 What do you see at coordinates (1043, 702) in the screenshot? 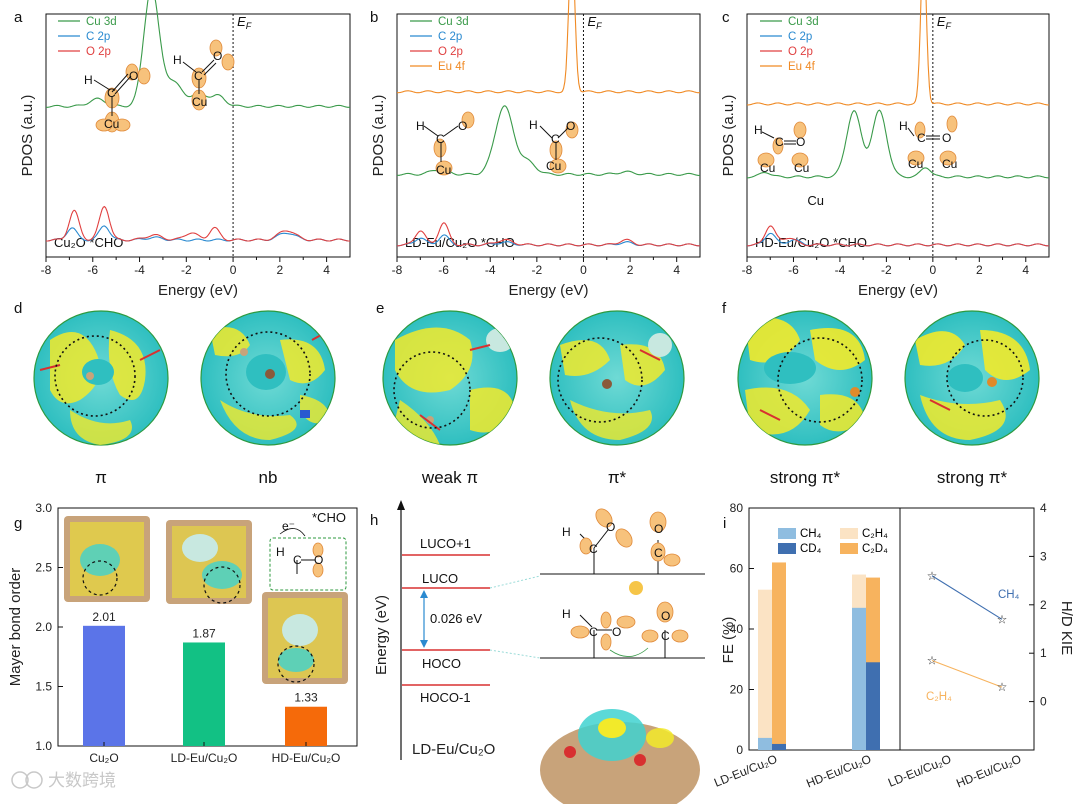
I see `y2-tick-label: 0` at bounding box center [1043, 702].